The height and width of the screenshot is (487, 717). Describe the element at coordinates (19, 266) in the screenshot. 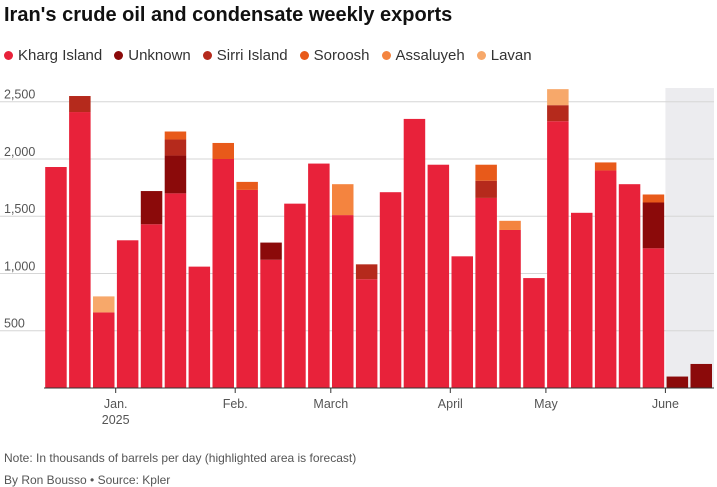

I see `y-tick-label: 1,000` at that location.